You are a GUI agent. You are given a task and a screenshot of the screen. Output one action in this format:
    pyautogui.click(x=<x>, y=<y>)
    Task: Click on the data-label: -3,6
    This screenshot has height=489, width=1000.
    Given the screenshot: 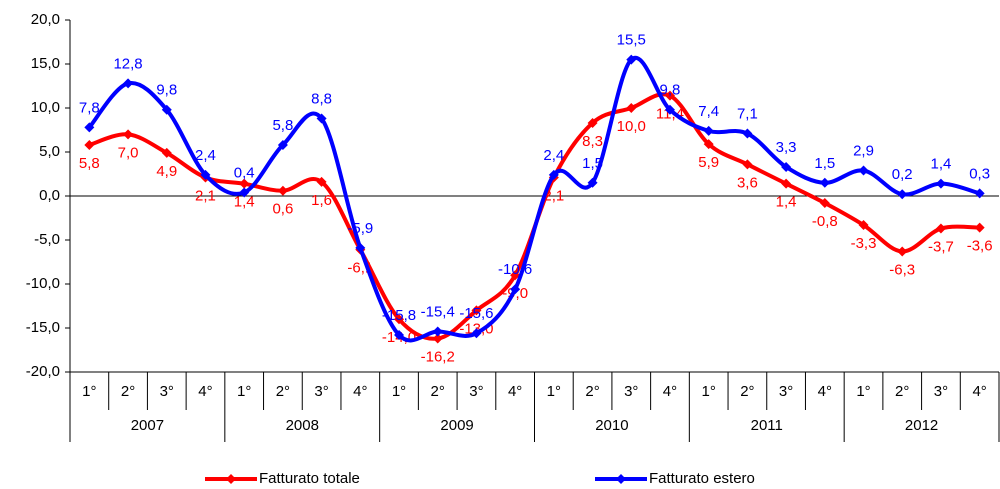 What is the action you would take?
    pyautogui.click(x=980, y=246)
    